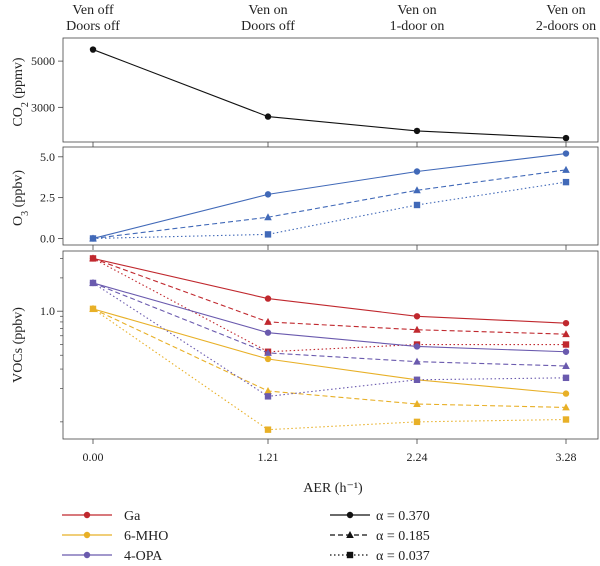  Describe the element at coordinates (329, 210) in the screenshot. I see `o3-series-2-line` at that location.